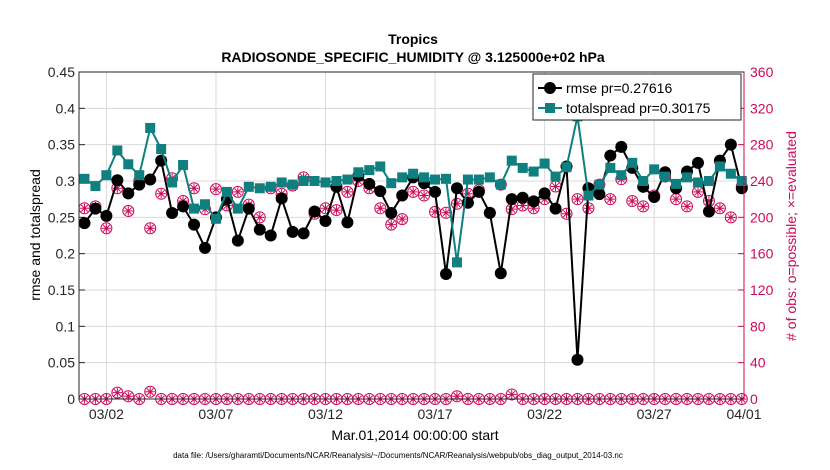  I want to click on chart-title: Tropics, so click(413, 39).